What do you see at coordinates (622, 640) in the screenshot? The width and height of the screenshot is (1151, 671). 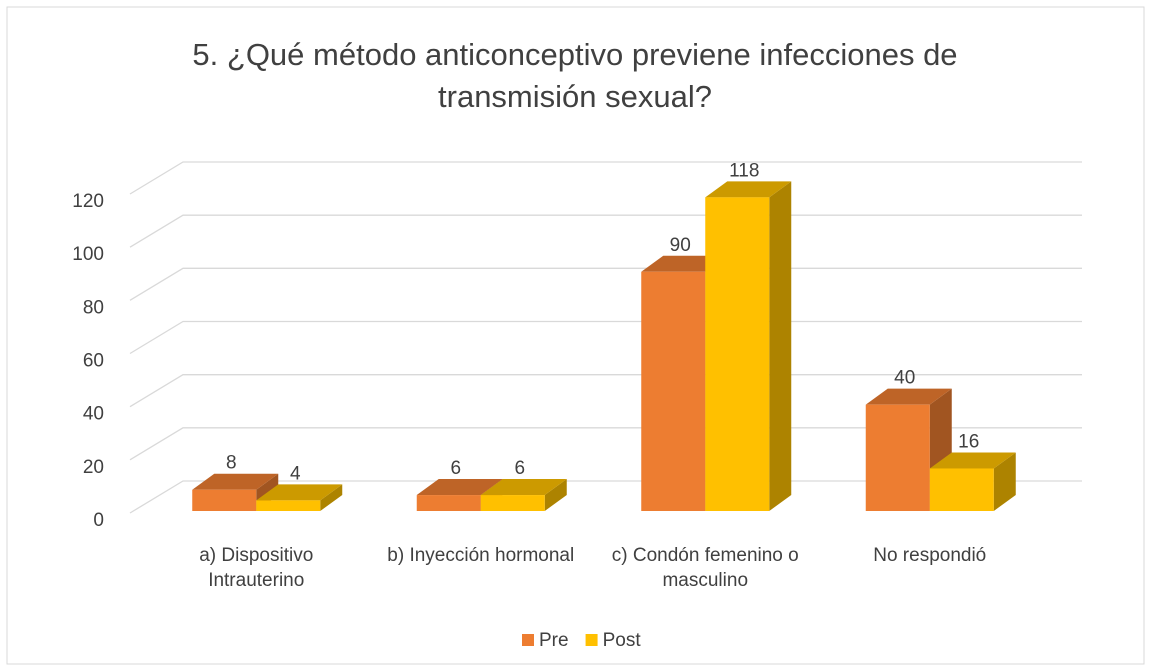 I see `legend-label: Post` at bounding box center [622, 640].